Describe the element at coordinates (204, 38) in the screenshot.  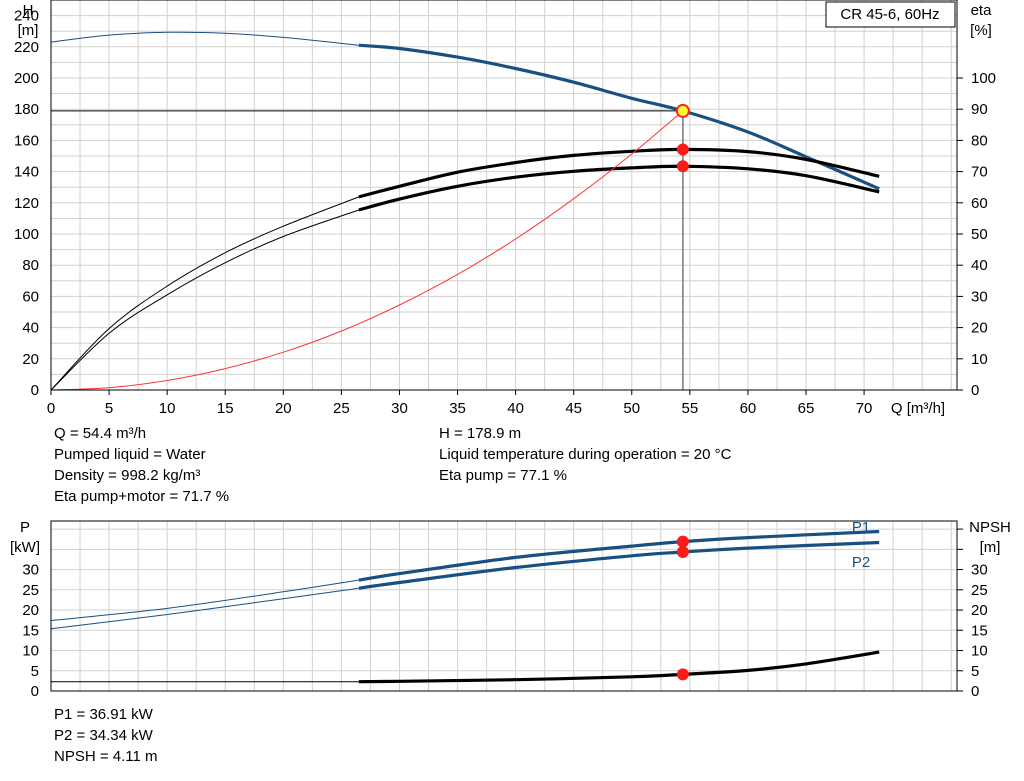
I see `H-curve-extrapolated` at that location.